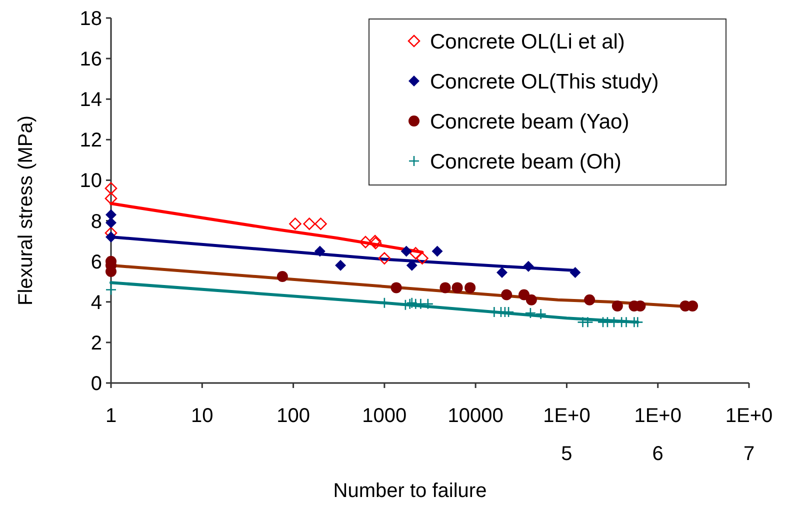 This screenshot has width=791, height=508. What do you see at coordinates (91, 141) in the screenshot?
I see `y-tick-label: 12` at bounding box center [91, 141].